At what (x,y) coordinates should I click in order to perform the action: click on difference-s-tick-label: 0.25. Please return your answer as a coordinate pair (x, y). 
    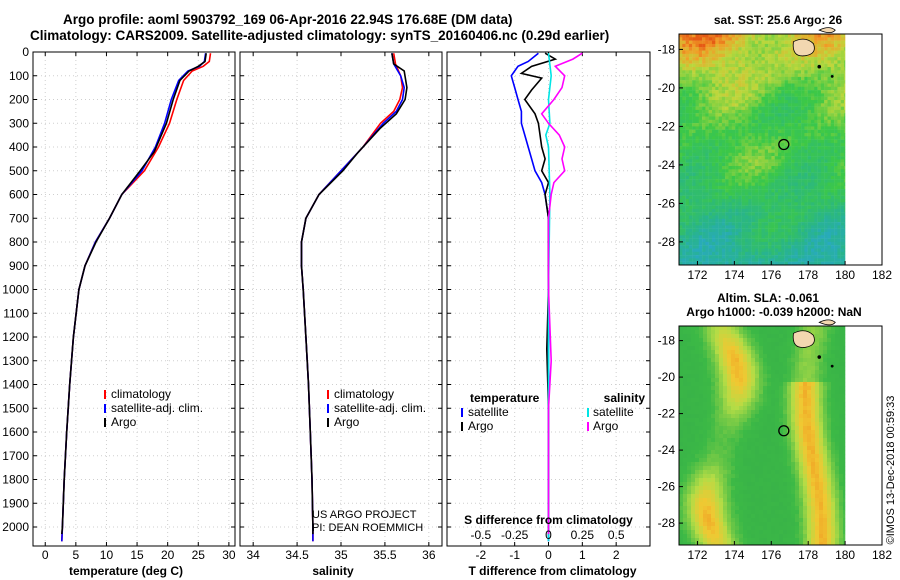
    Looking at the image, I should click on (583, 535).